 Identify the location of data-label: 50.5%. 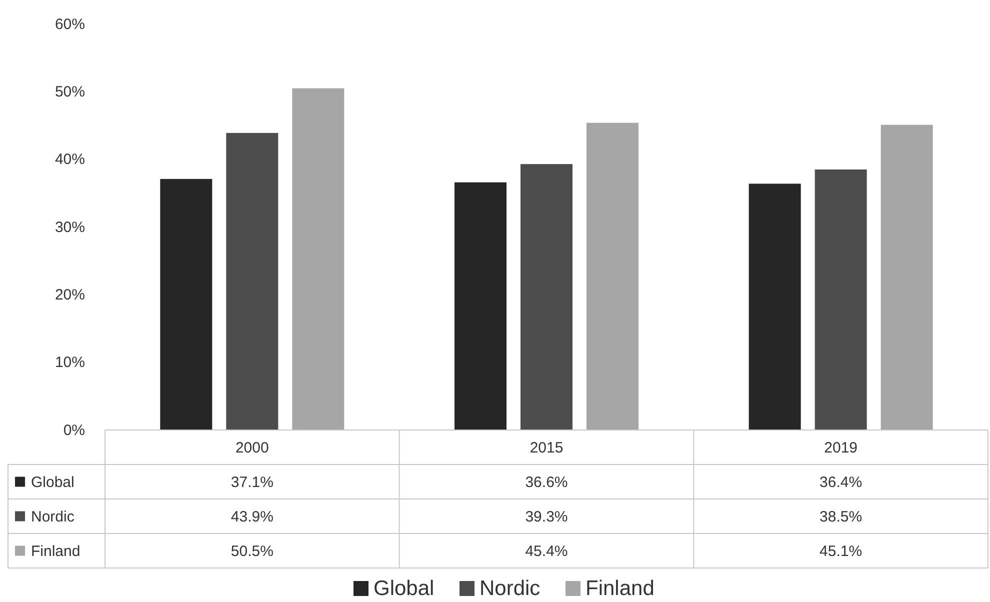
(252, 551).